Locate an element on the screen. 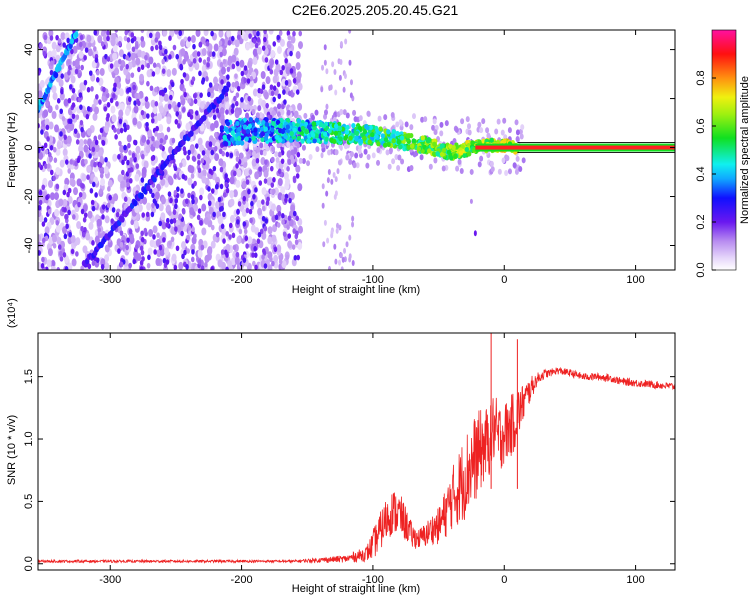 This screenshot has height=600, width=750. snr-x-tick-label: -200 is located at coordinates (242, 580).